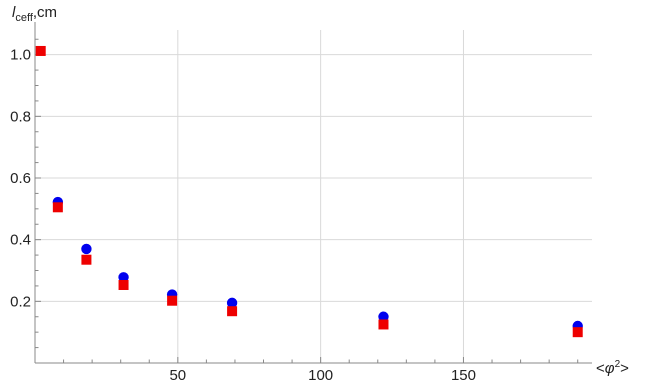 The image size is (651, 385). I want to click on x-tick-label: 50, so click(177, 375).